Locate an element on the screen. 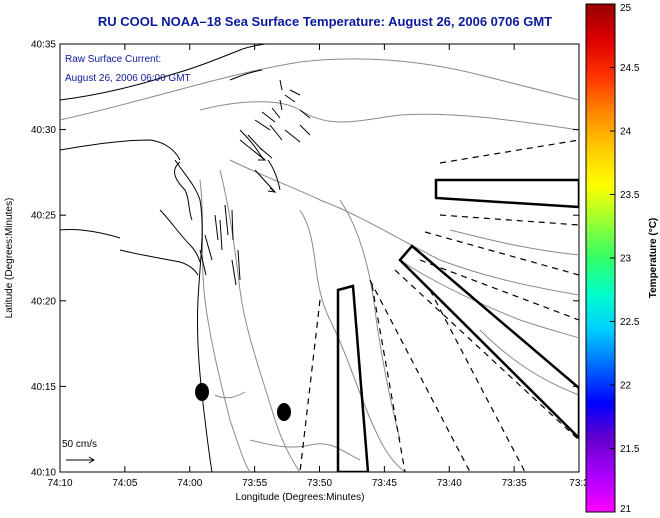 This screenshot has height=518, width=660. x-axis-label: Longitude (Degrees:Minutes) is located at coordinates (300, 497).